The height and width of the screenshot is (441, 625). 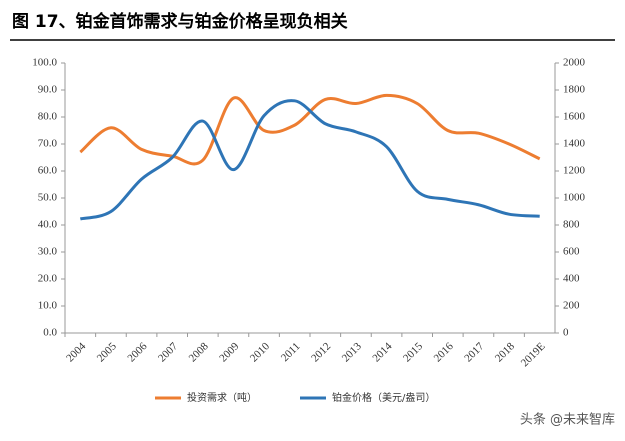 I want to click on y-tick-label: 50.0, so click(x=48, y=198).